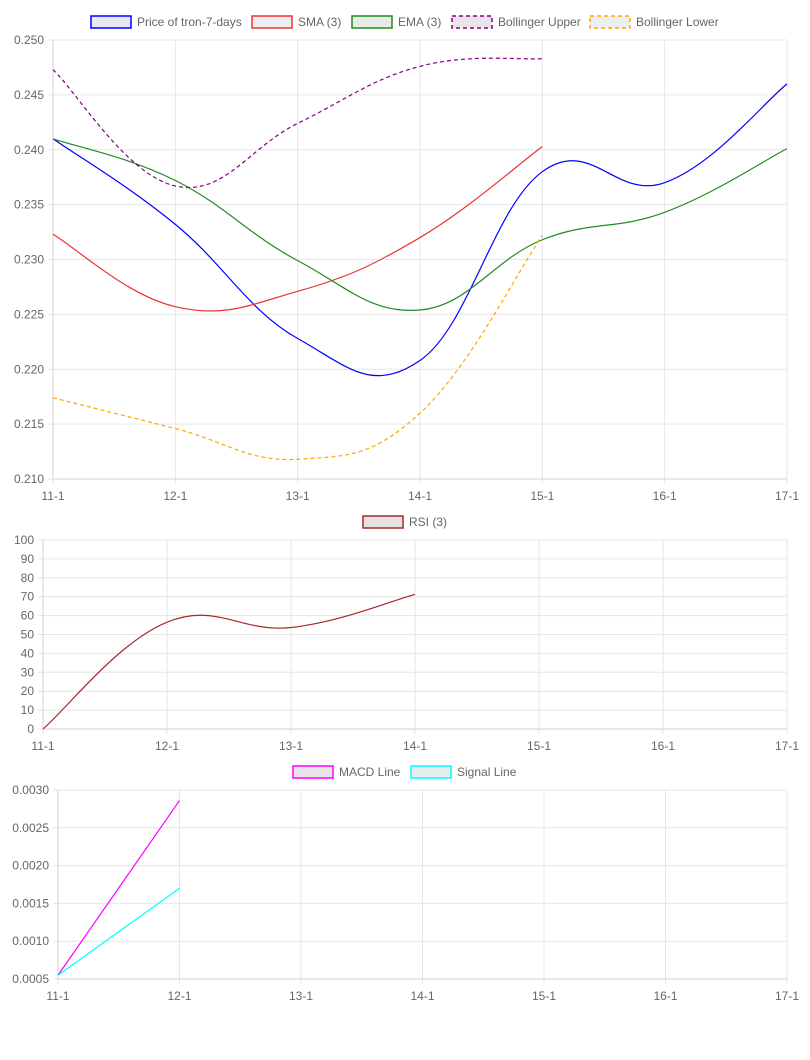 The height and width of the screenshot is (1060, 810). Describe the element at coordinates (30, 941) in the screenshot. I see `y-tick-label: 0.0010` at that location.